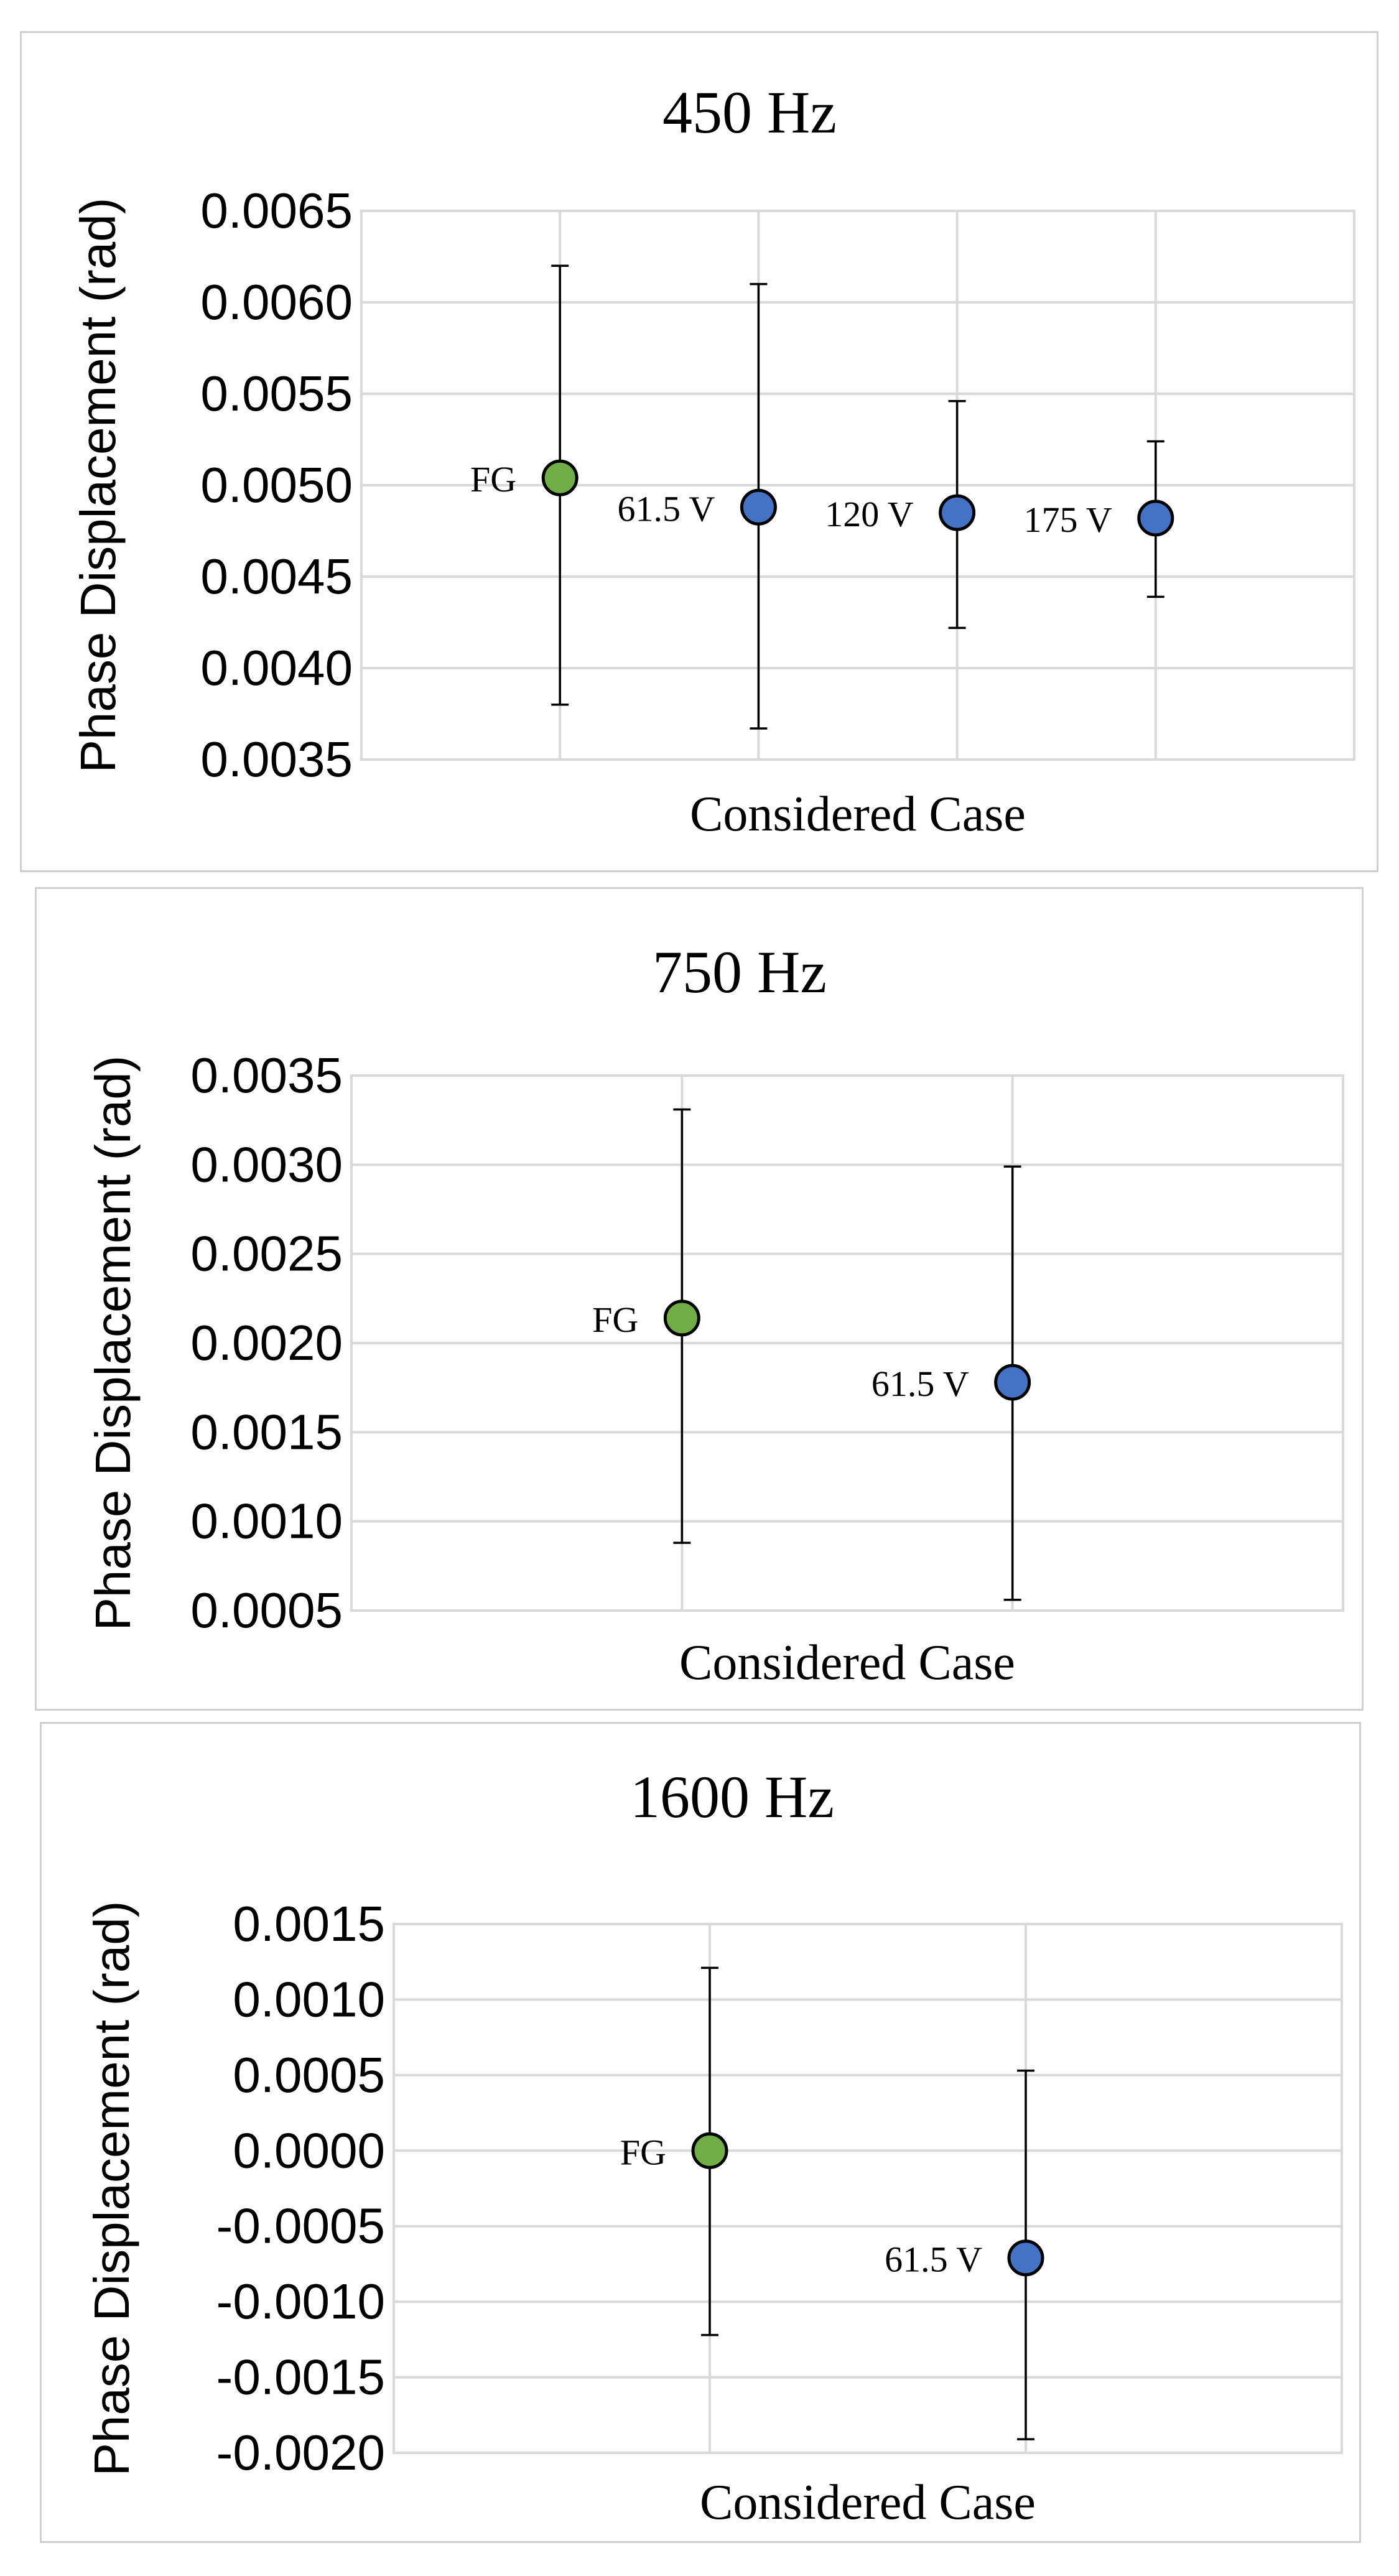 The image size is (1399, 2576). Describe the element at coordinates (276, 576) in the screenshot. I see `y-tick-label: 0.0045` at that location.